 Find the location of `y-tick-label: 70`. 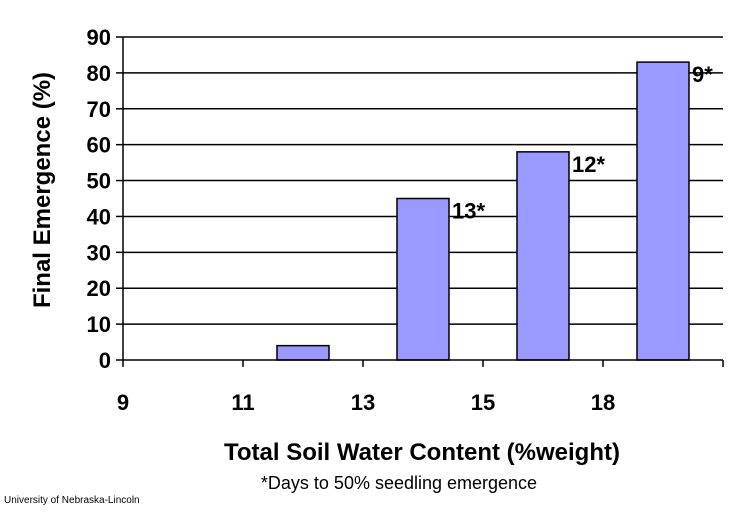

y-tick-label: 70 is located at coordinates (99, 109).